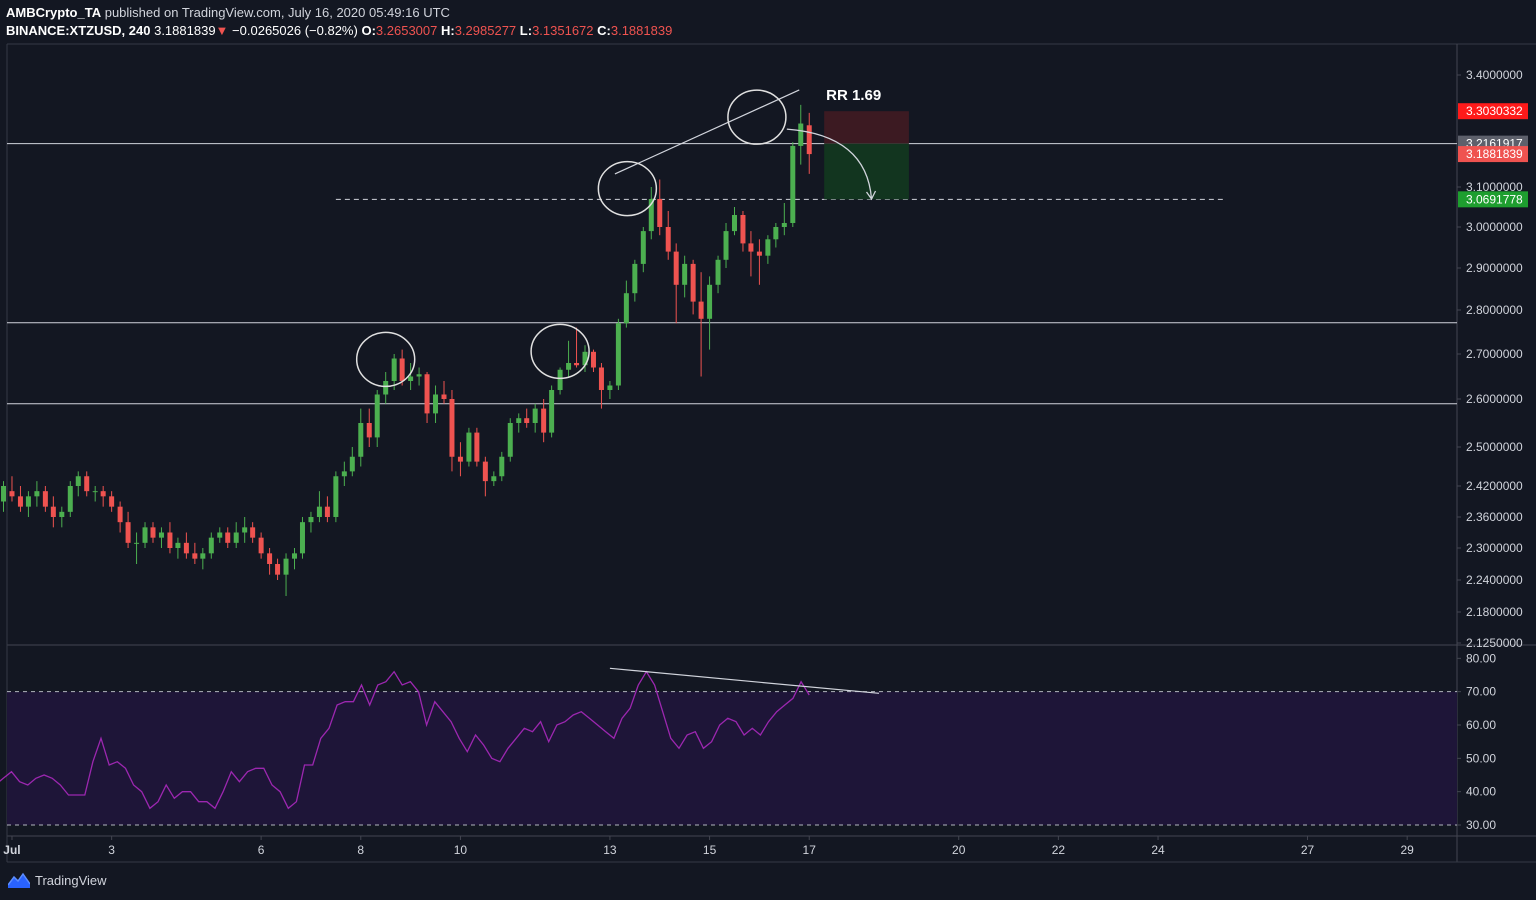 This screenshot has height=900, width=1536. What do you see at coordinates (1494, 548) in the screenshot?
I see `price-tick-label: 2.3000000` at bounding box center [1494, 548].